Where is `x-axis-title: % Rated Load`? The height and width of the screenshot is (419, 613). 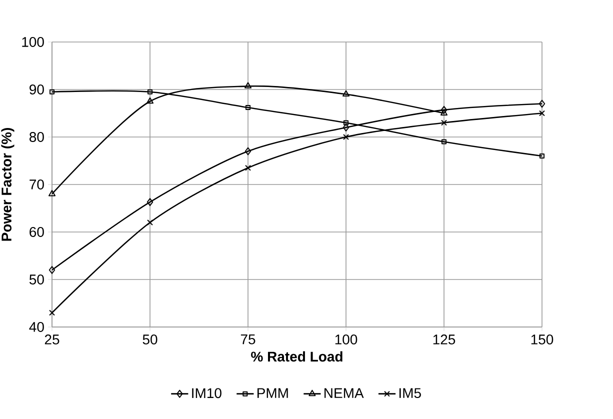 x-axis-title: % Rated Load is located at coordinates (296, 356).